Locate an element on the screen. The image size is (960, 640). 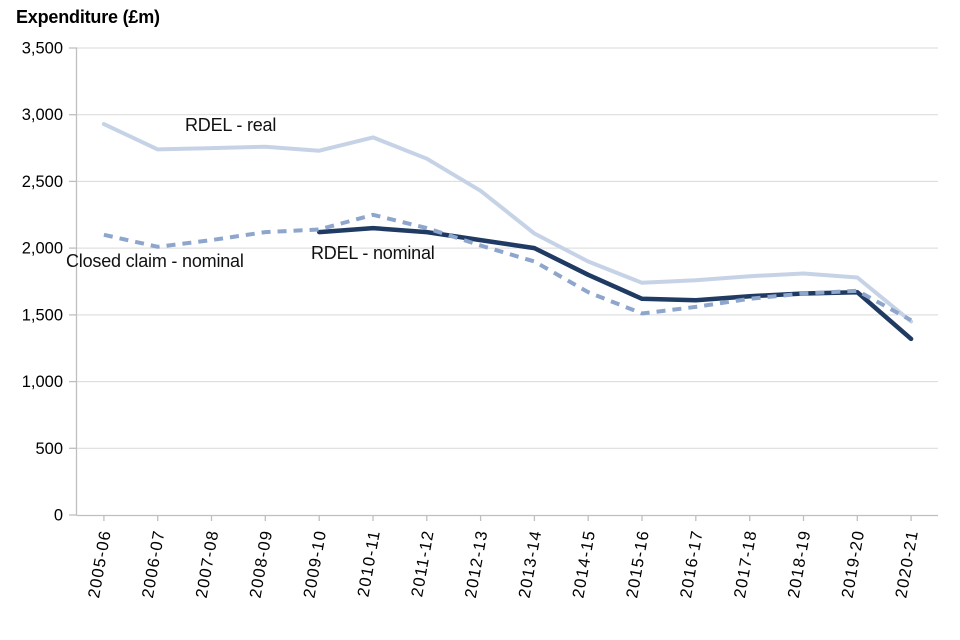
x-tick-label: 2015-16 is located at coordinates (638, 564).